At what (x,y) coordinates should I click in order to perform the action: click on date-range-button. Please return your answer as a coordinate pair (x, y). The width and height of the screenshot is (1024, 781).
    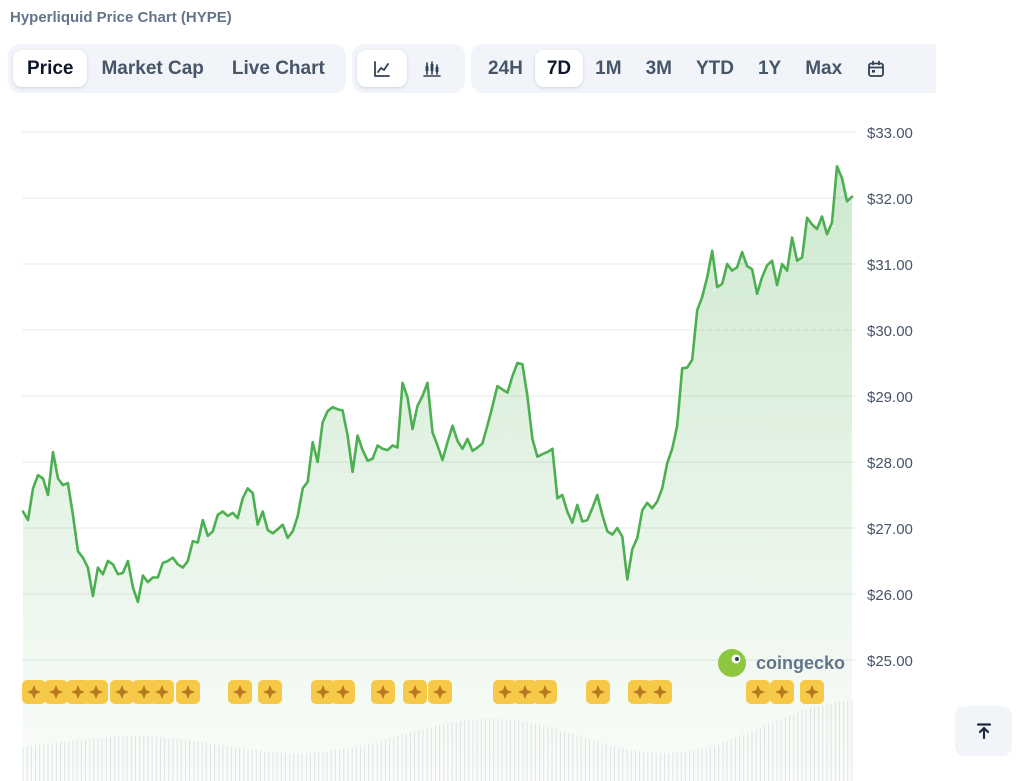
    Looking at the image, I should click on (876, 68).